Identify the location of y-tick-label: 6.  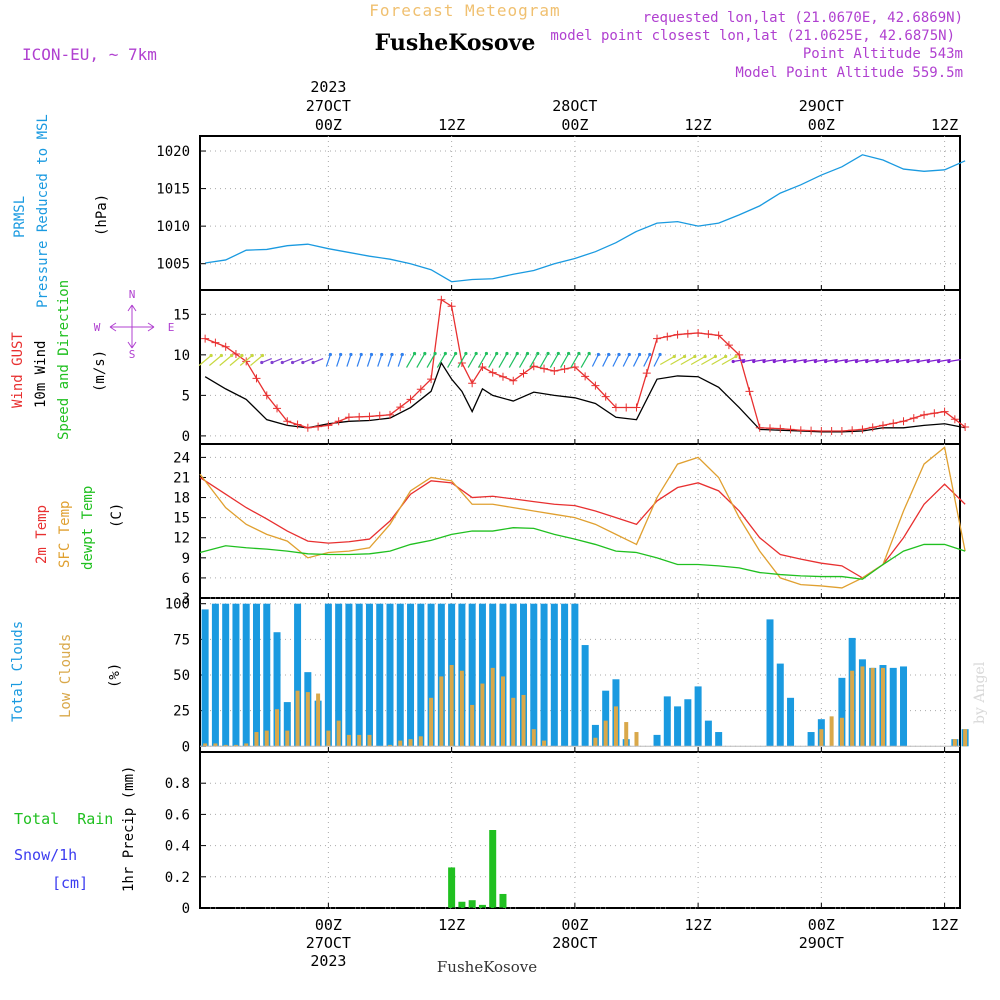
(186, 579).